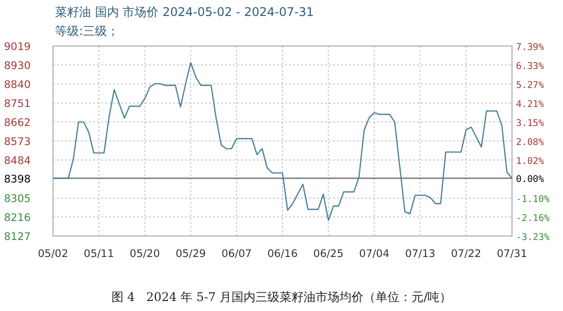 The height and width of the screenshot is (311, 563). What do you see at coordinates (466, 254) in the screenshot?
I see `x-tick-label: 07/22` at bounding box center [466, 254].